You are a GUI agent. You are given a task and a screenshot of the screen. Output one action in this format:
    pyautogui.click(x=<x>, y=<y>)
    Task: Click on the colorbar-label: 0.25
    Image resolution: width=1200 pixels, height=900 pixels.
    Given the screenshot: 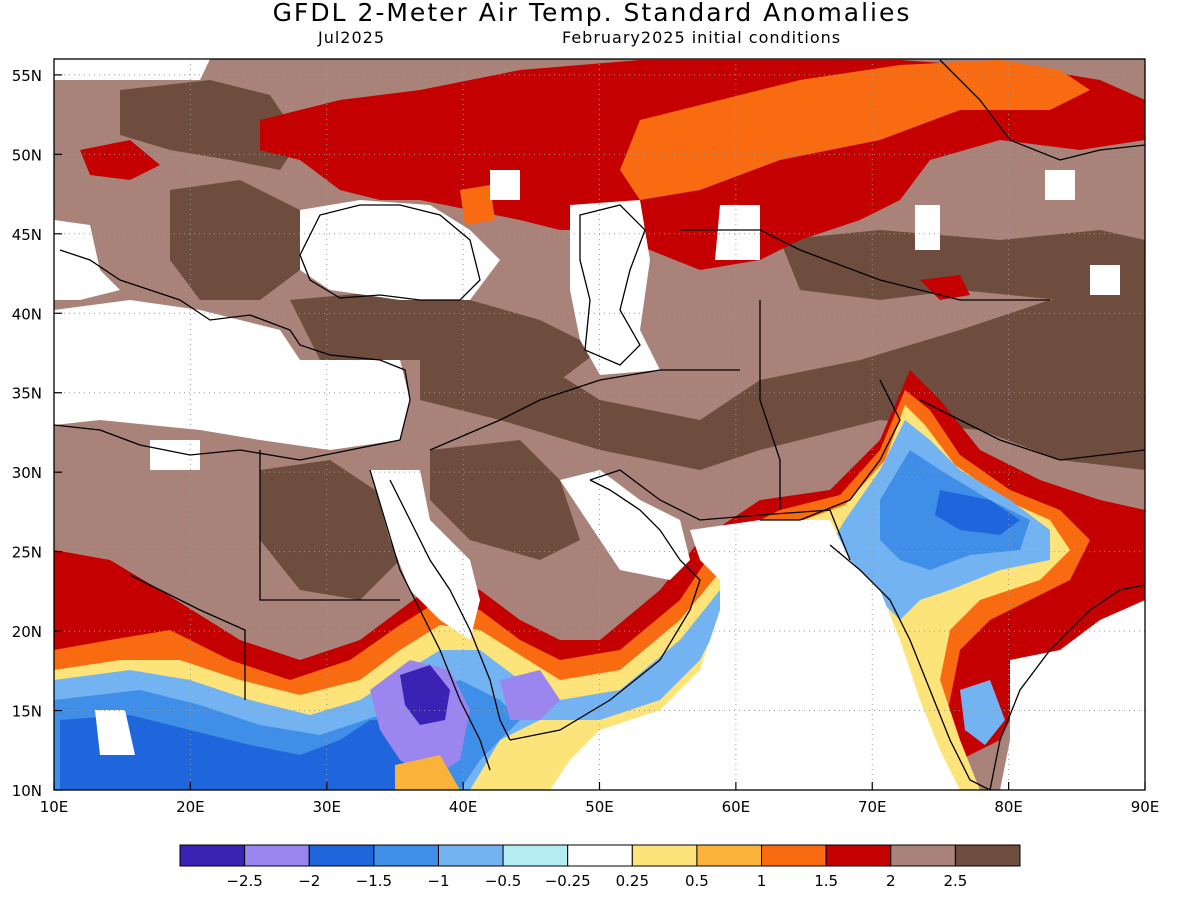 What is the action you would take?
    pyautogui.click(x=632, y=881)
    